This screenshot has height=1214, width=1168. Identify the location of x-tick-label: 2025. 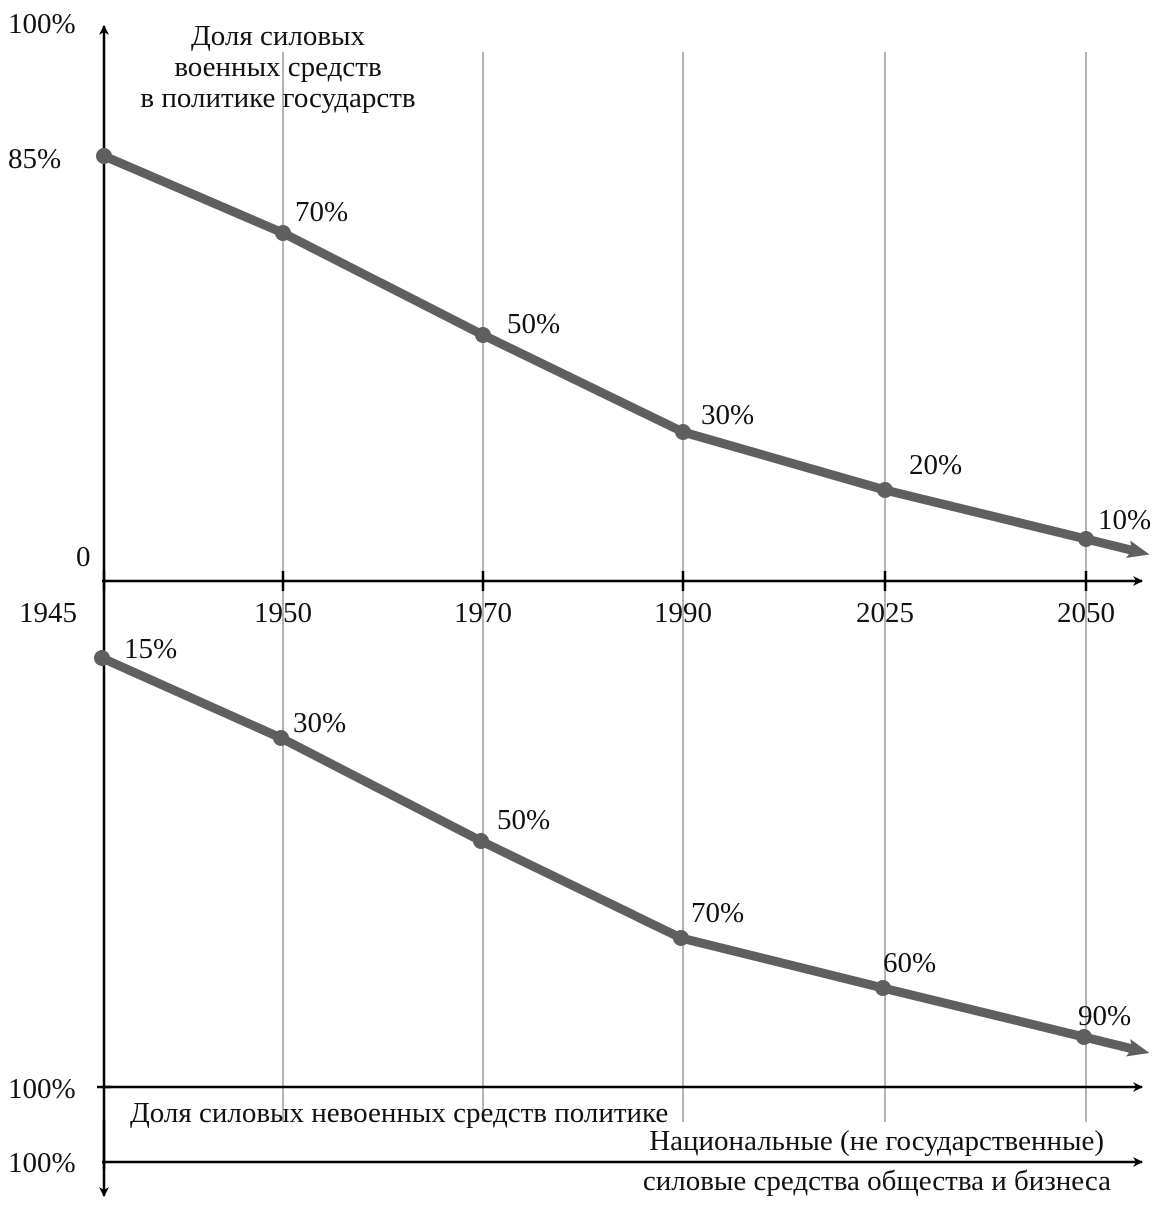
(885, 613).